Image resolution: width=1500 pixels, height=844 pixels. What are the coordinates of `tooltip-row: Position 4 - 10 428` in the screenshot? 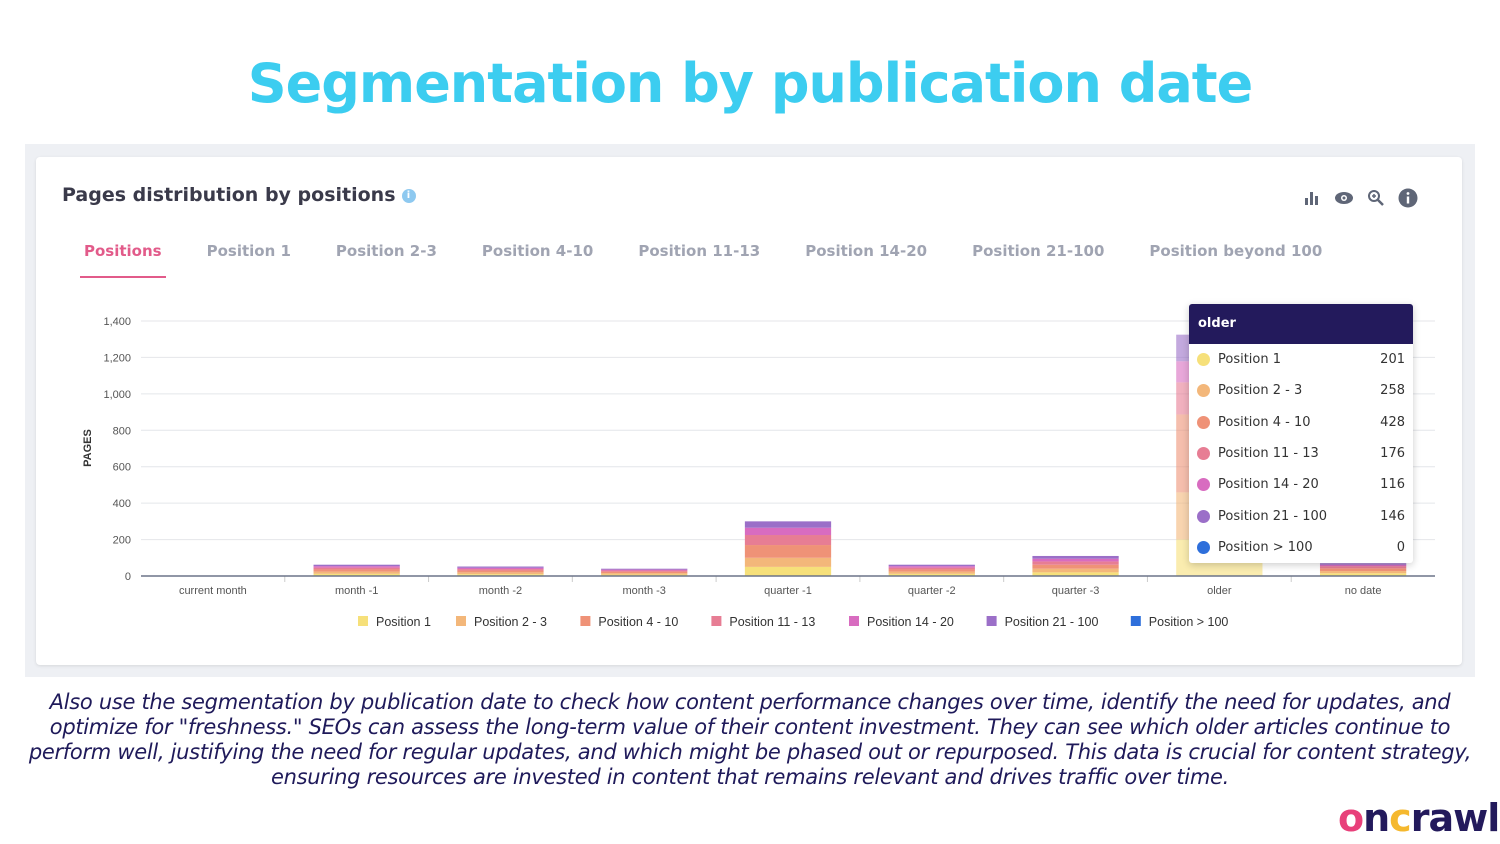 It's located at (1301, 422).